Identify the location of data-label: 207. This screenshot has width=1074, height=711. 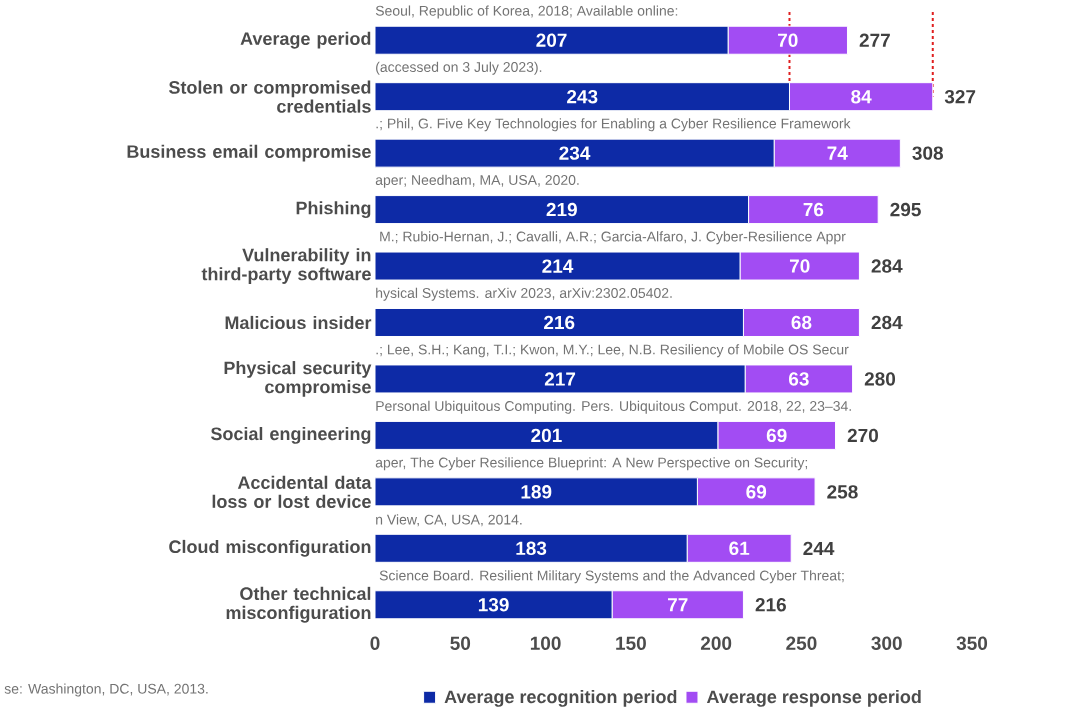
(551, 40).